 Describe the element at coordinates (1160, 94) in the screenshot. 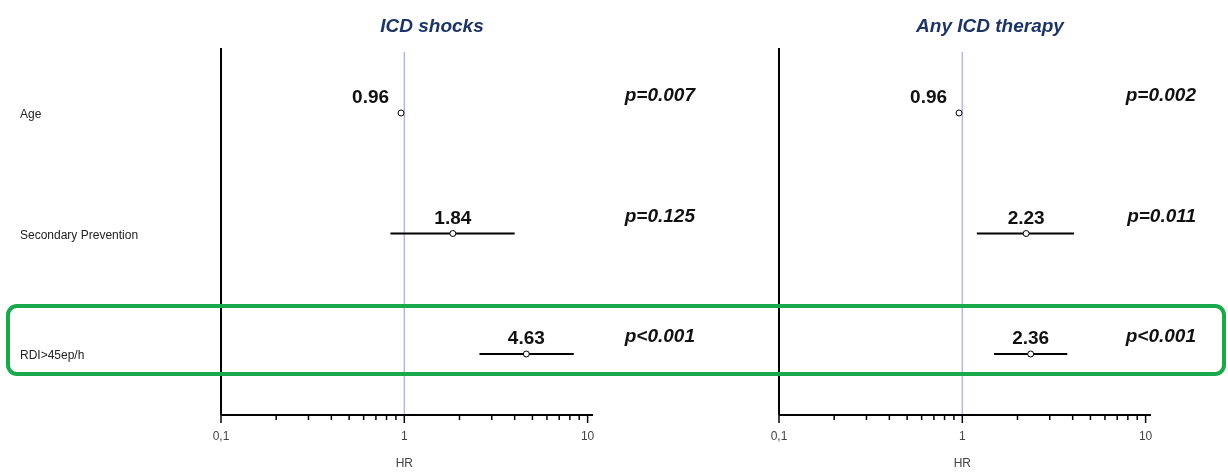

I see `annotation: p=0.002` at that location.